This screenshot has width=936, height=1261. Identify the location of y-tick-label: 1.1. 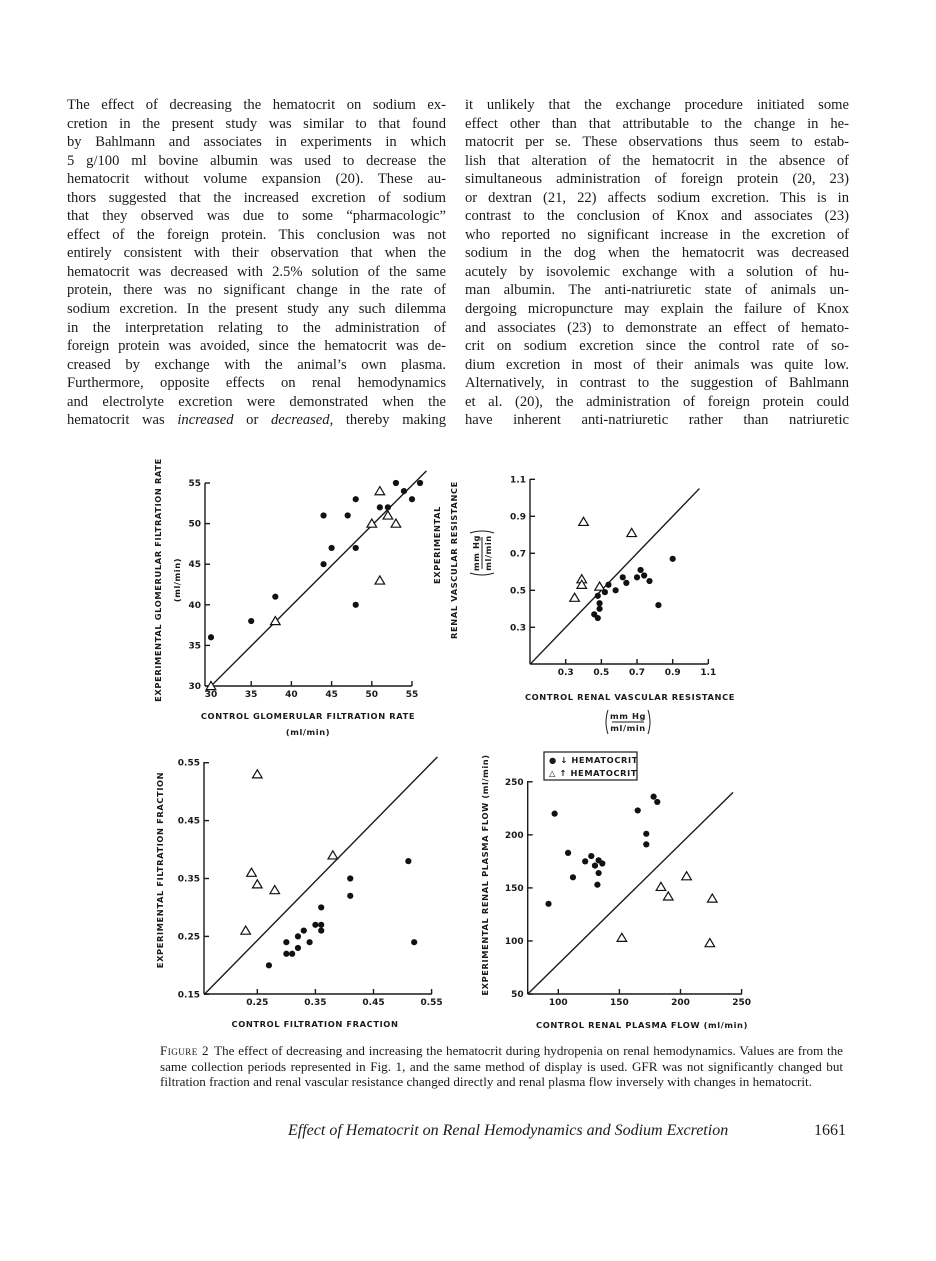
(518, 480).